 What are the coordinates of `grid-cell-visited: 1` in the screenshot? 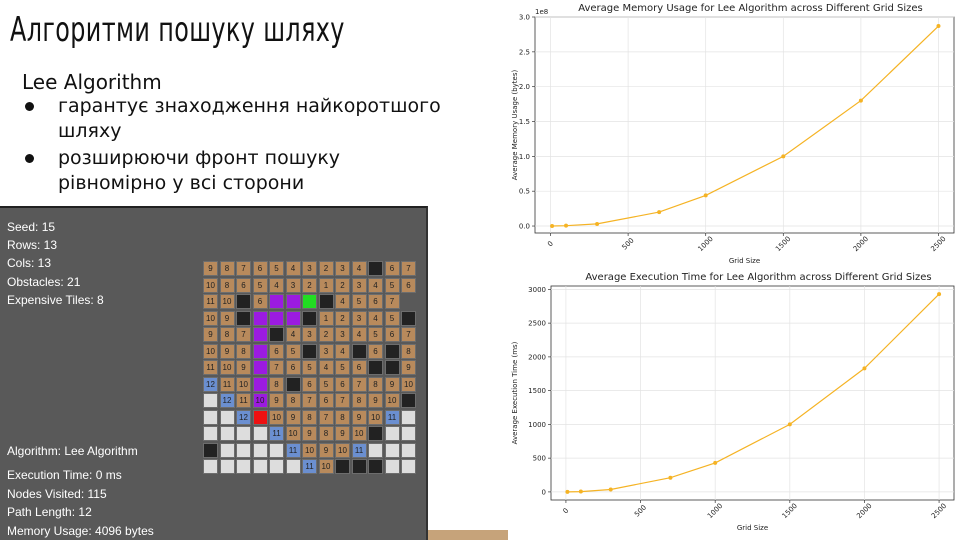 It's located at (326, 318).